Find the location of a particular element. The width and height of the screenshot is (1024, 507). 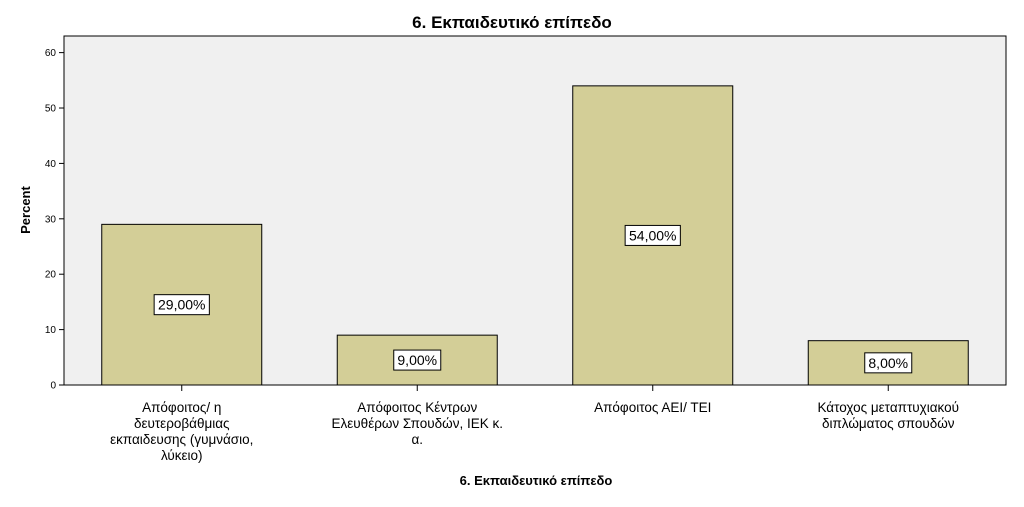

x-tick-label-line: Ελευθέρων Σπουδών, ΙΕΚ κ. is located at coordinates (417, 423).